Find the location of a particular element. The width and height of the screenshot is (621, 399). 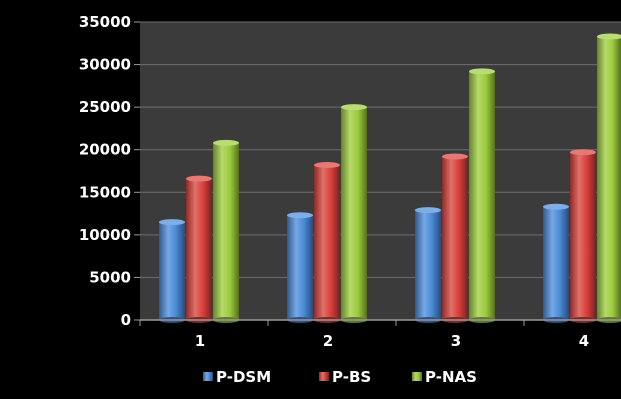

x-tick-label: 1 is located at coordinates (200, 341).